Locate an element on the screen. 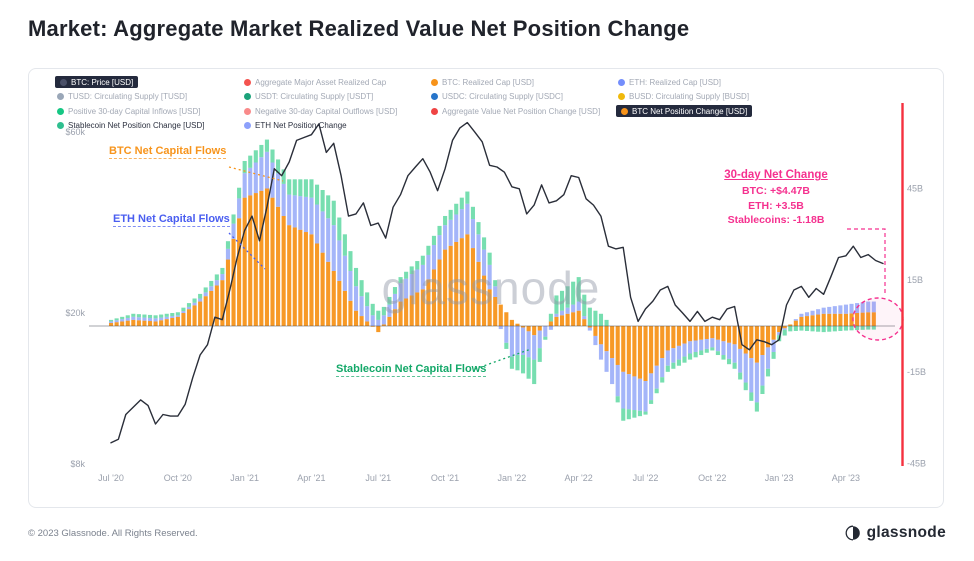 The image size is (974, 561). svg-text: Oct '20 is located at coordinates (178, 478).